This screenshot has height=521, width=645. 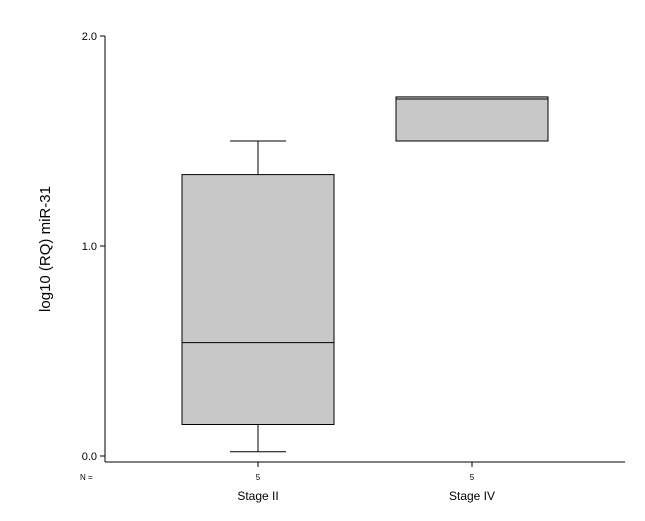 I want to click on category-label: Stage IV, so click(x=472, y=496).